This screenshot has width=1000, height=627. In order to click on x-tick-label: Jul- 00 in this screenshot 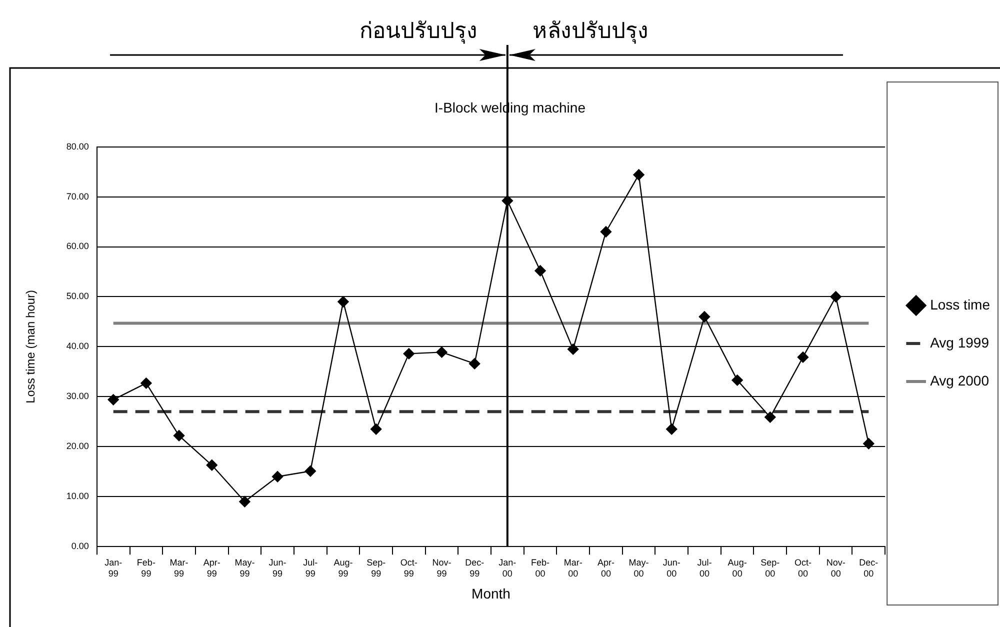, I will do `click(704, 567)`.